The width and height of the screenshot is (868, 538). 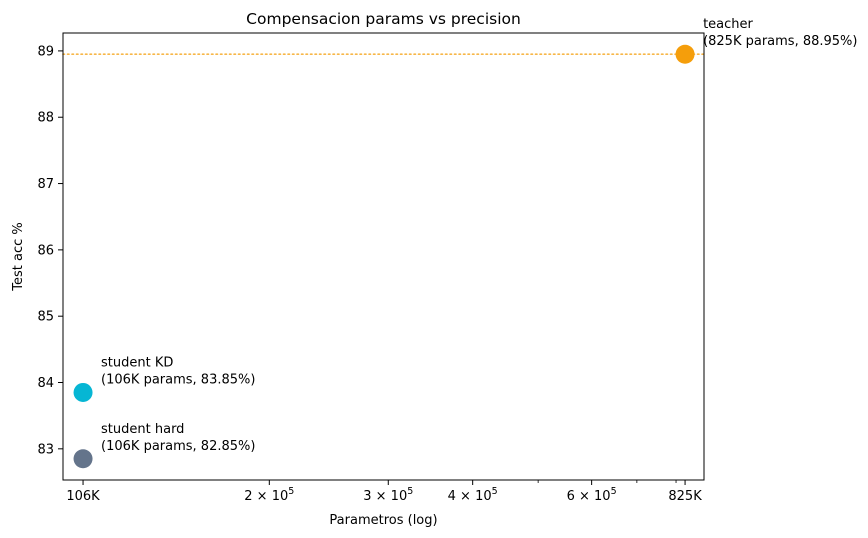 What do you see at coordinates (45, 317) in the screenshot?
I see `y-tick-label: 85` at bounding box center [45, 317].